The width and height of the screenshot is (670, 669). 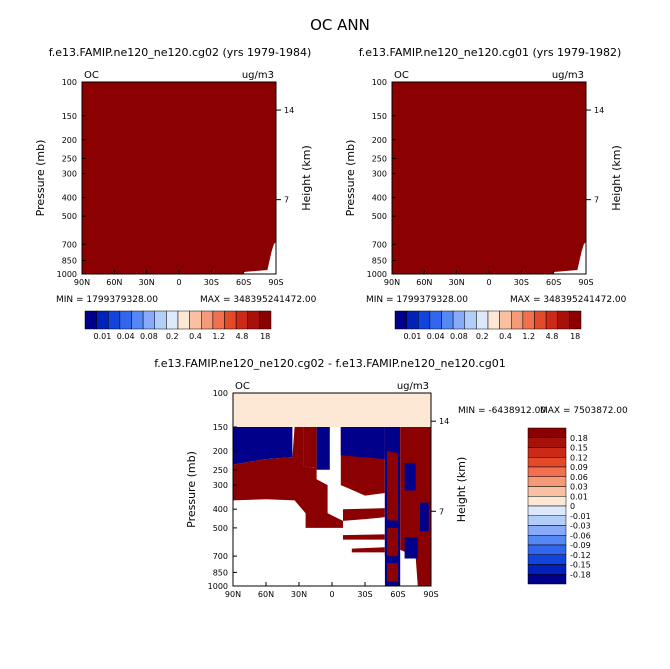 I want to click on y2-axis-label: Height (km), so click(x=616, y=178).